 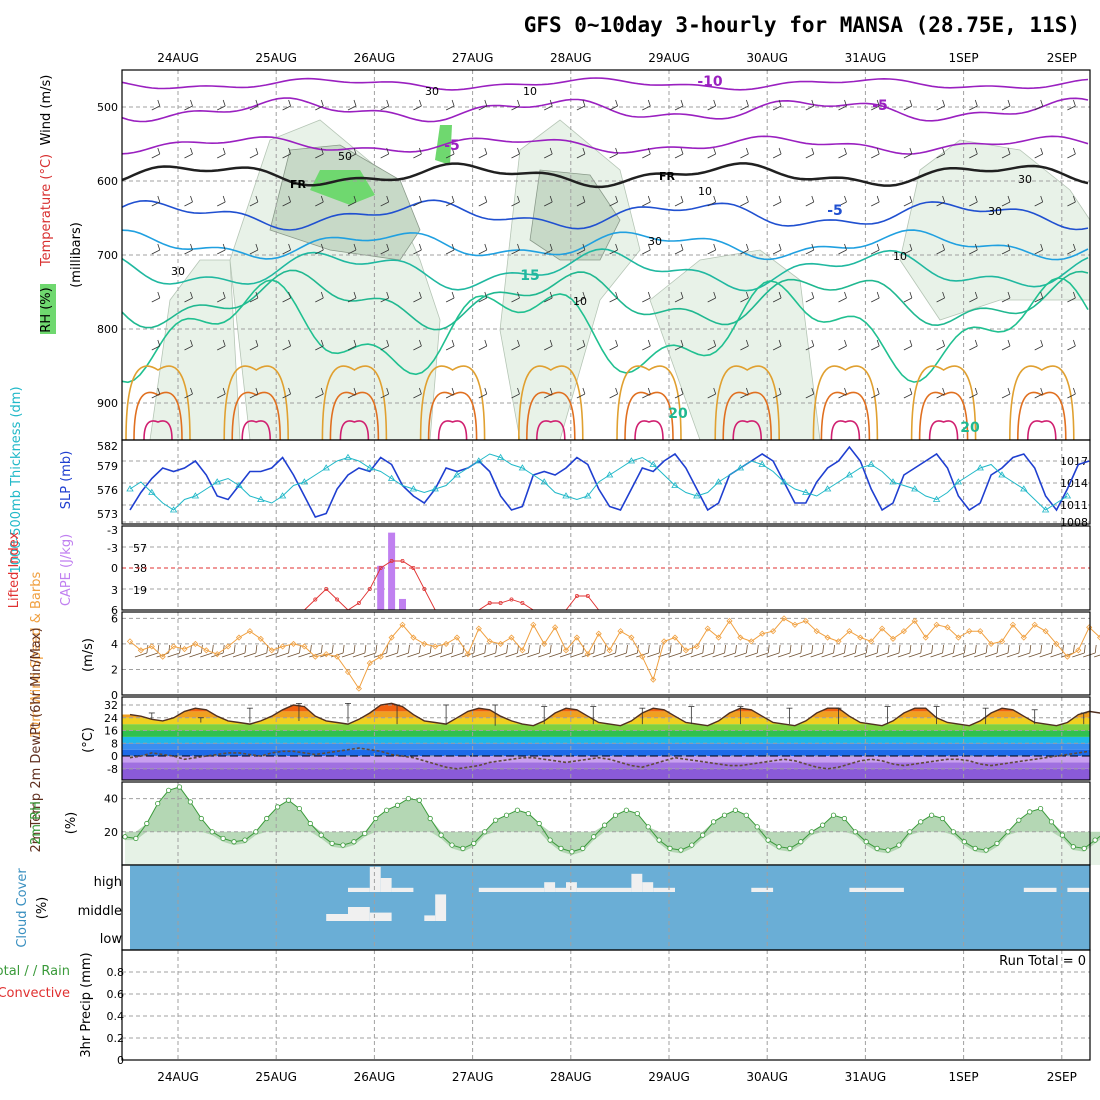 I want to click on rh-contour-label: 30, so click(x=1025, y=179).